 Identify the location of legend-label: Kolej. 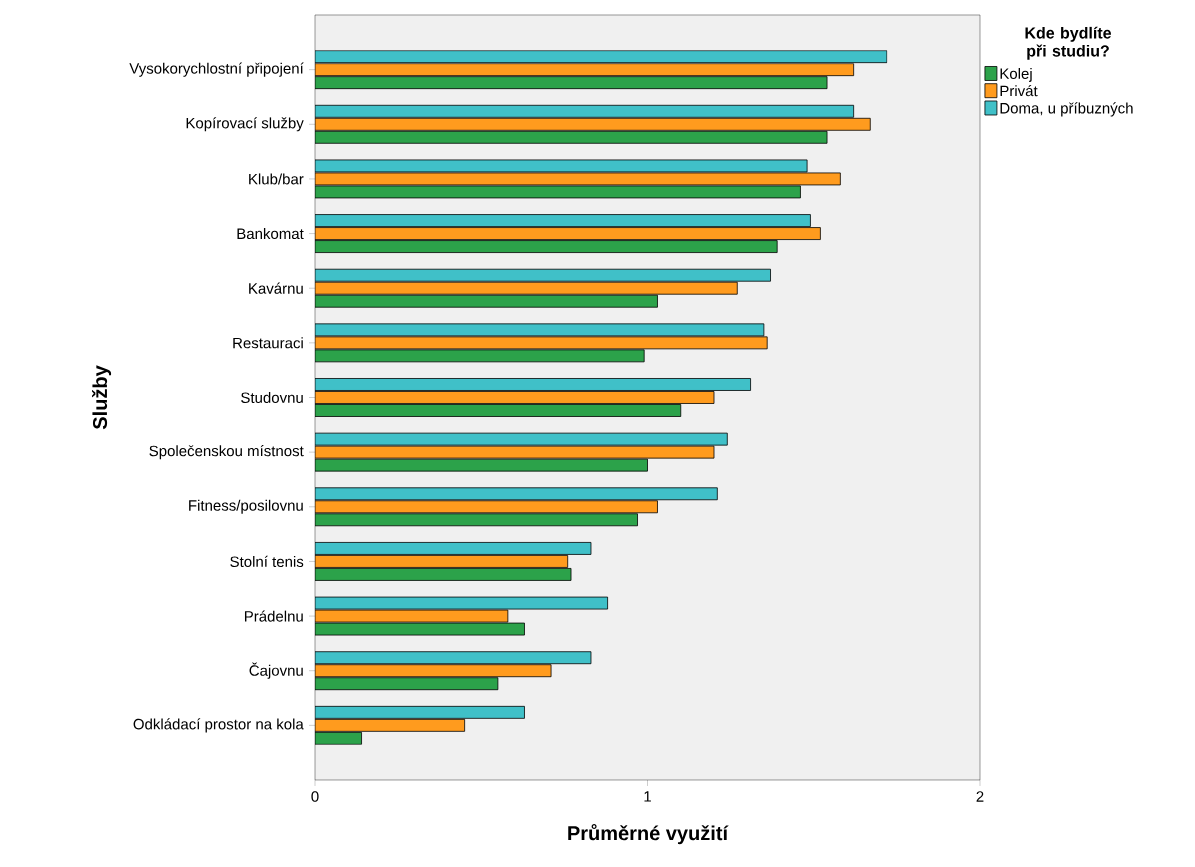
(1016, 74).